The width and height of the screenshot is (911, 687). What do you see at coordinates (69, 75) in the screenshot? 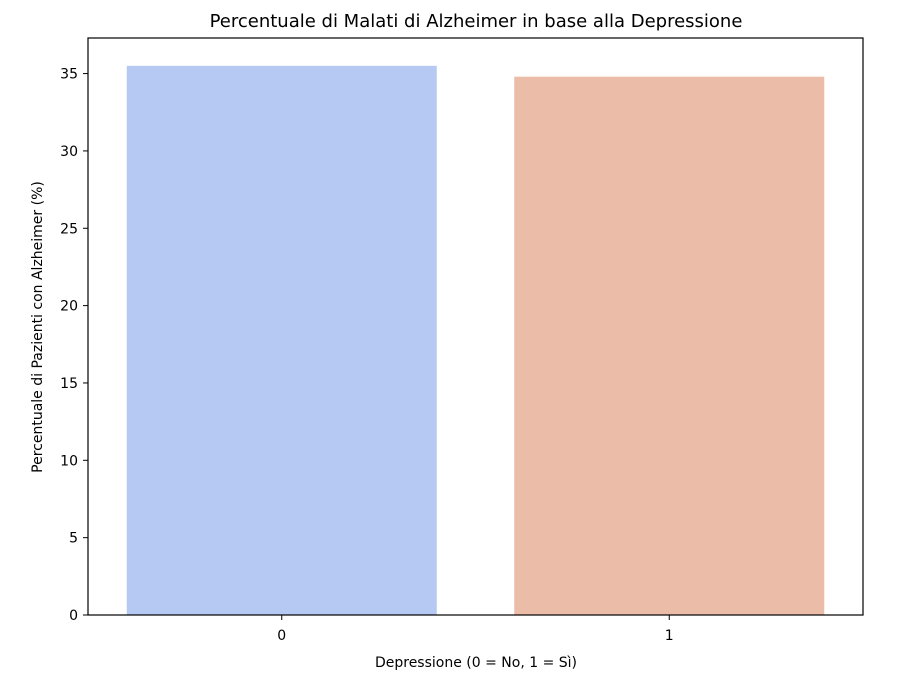
I see `y-tick-label: 35` at bounding box center [69, 75].